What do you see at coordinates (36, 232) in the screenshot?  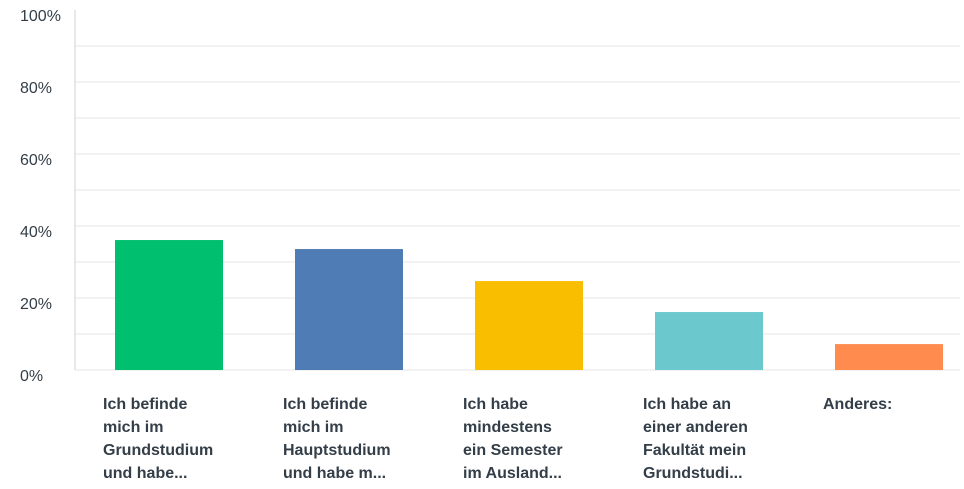 I see `y-tick-label: 40%` at bounding box center [36, 232].